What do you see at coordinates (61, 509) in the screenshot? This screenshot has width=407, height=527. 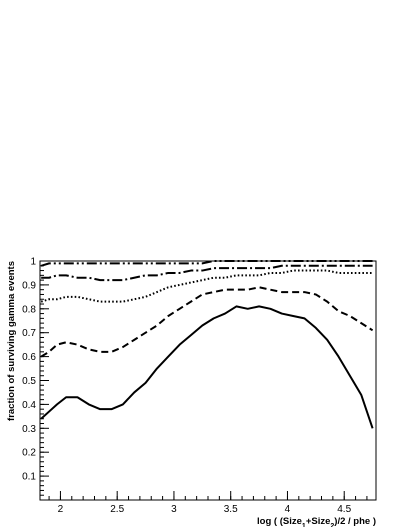 I see `x-tick-label: 2` at bounding box center [61, 509].